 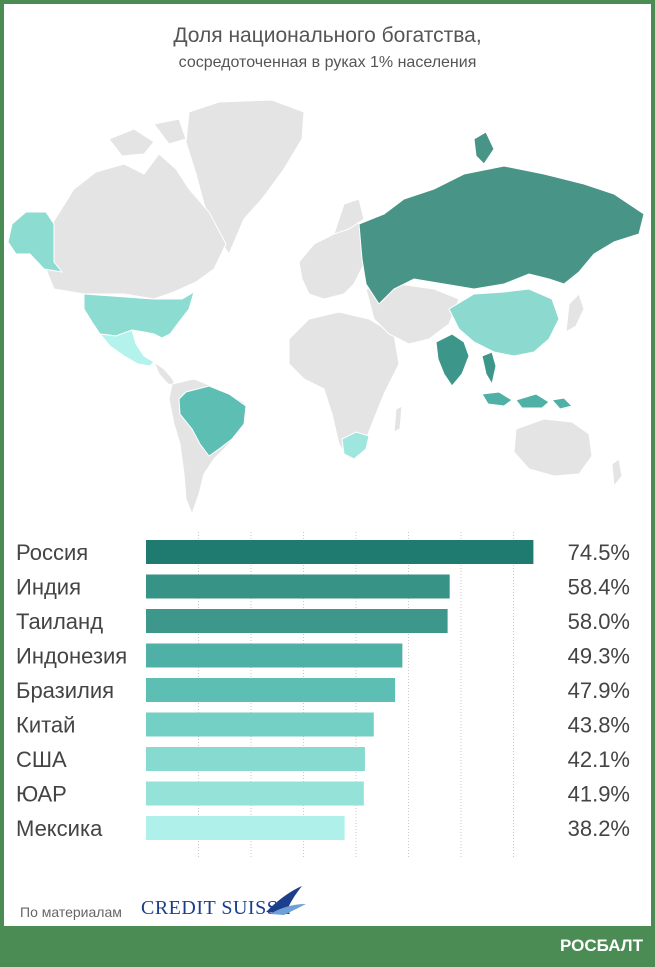 I want to click on category-label: Индия, so click(x=48, y=587).